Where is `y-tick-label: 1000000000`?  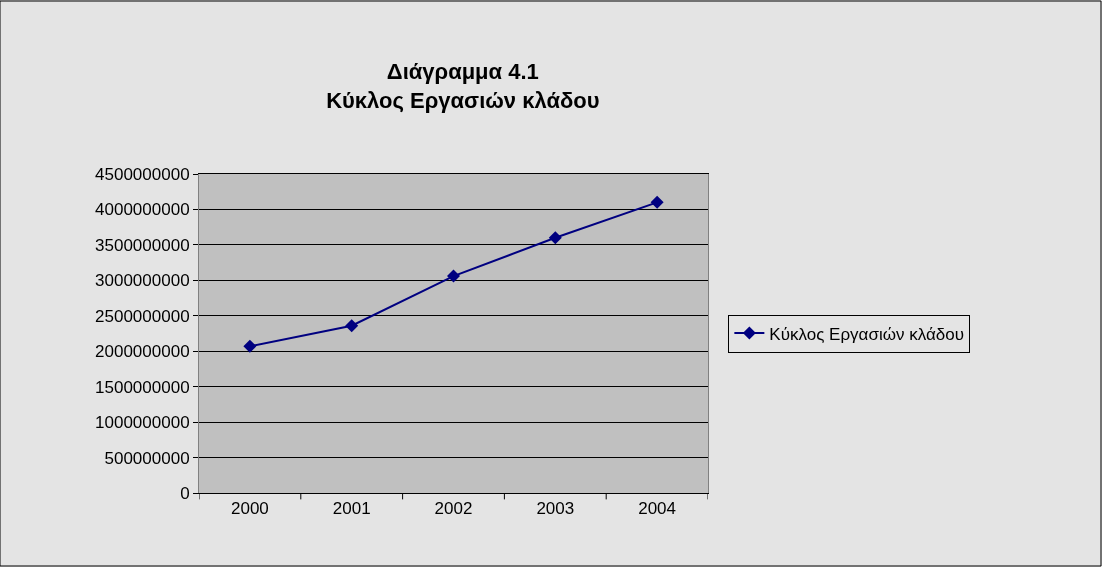 y-tick-label: 1000000000 is located at coordinates (142, 423).